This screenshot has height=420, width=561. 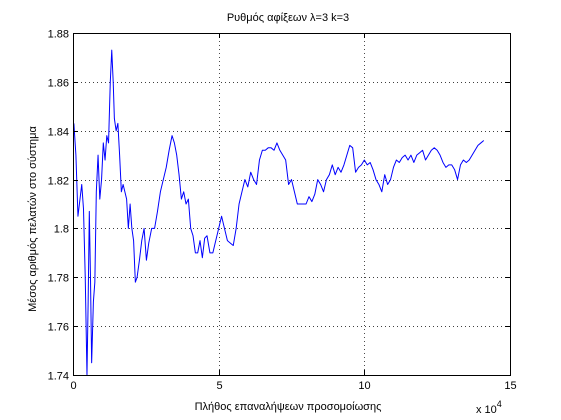 I want to click on x-tick-label: 5, so click(x=219, y=386).